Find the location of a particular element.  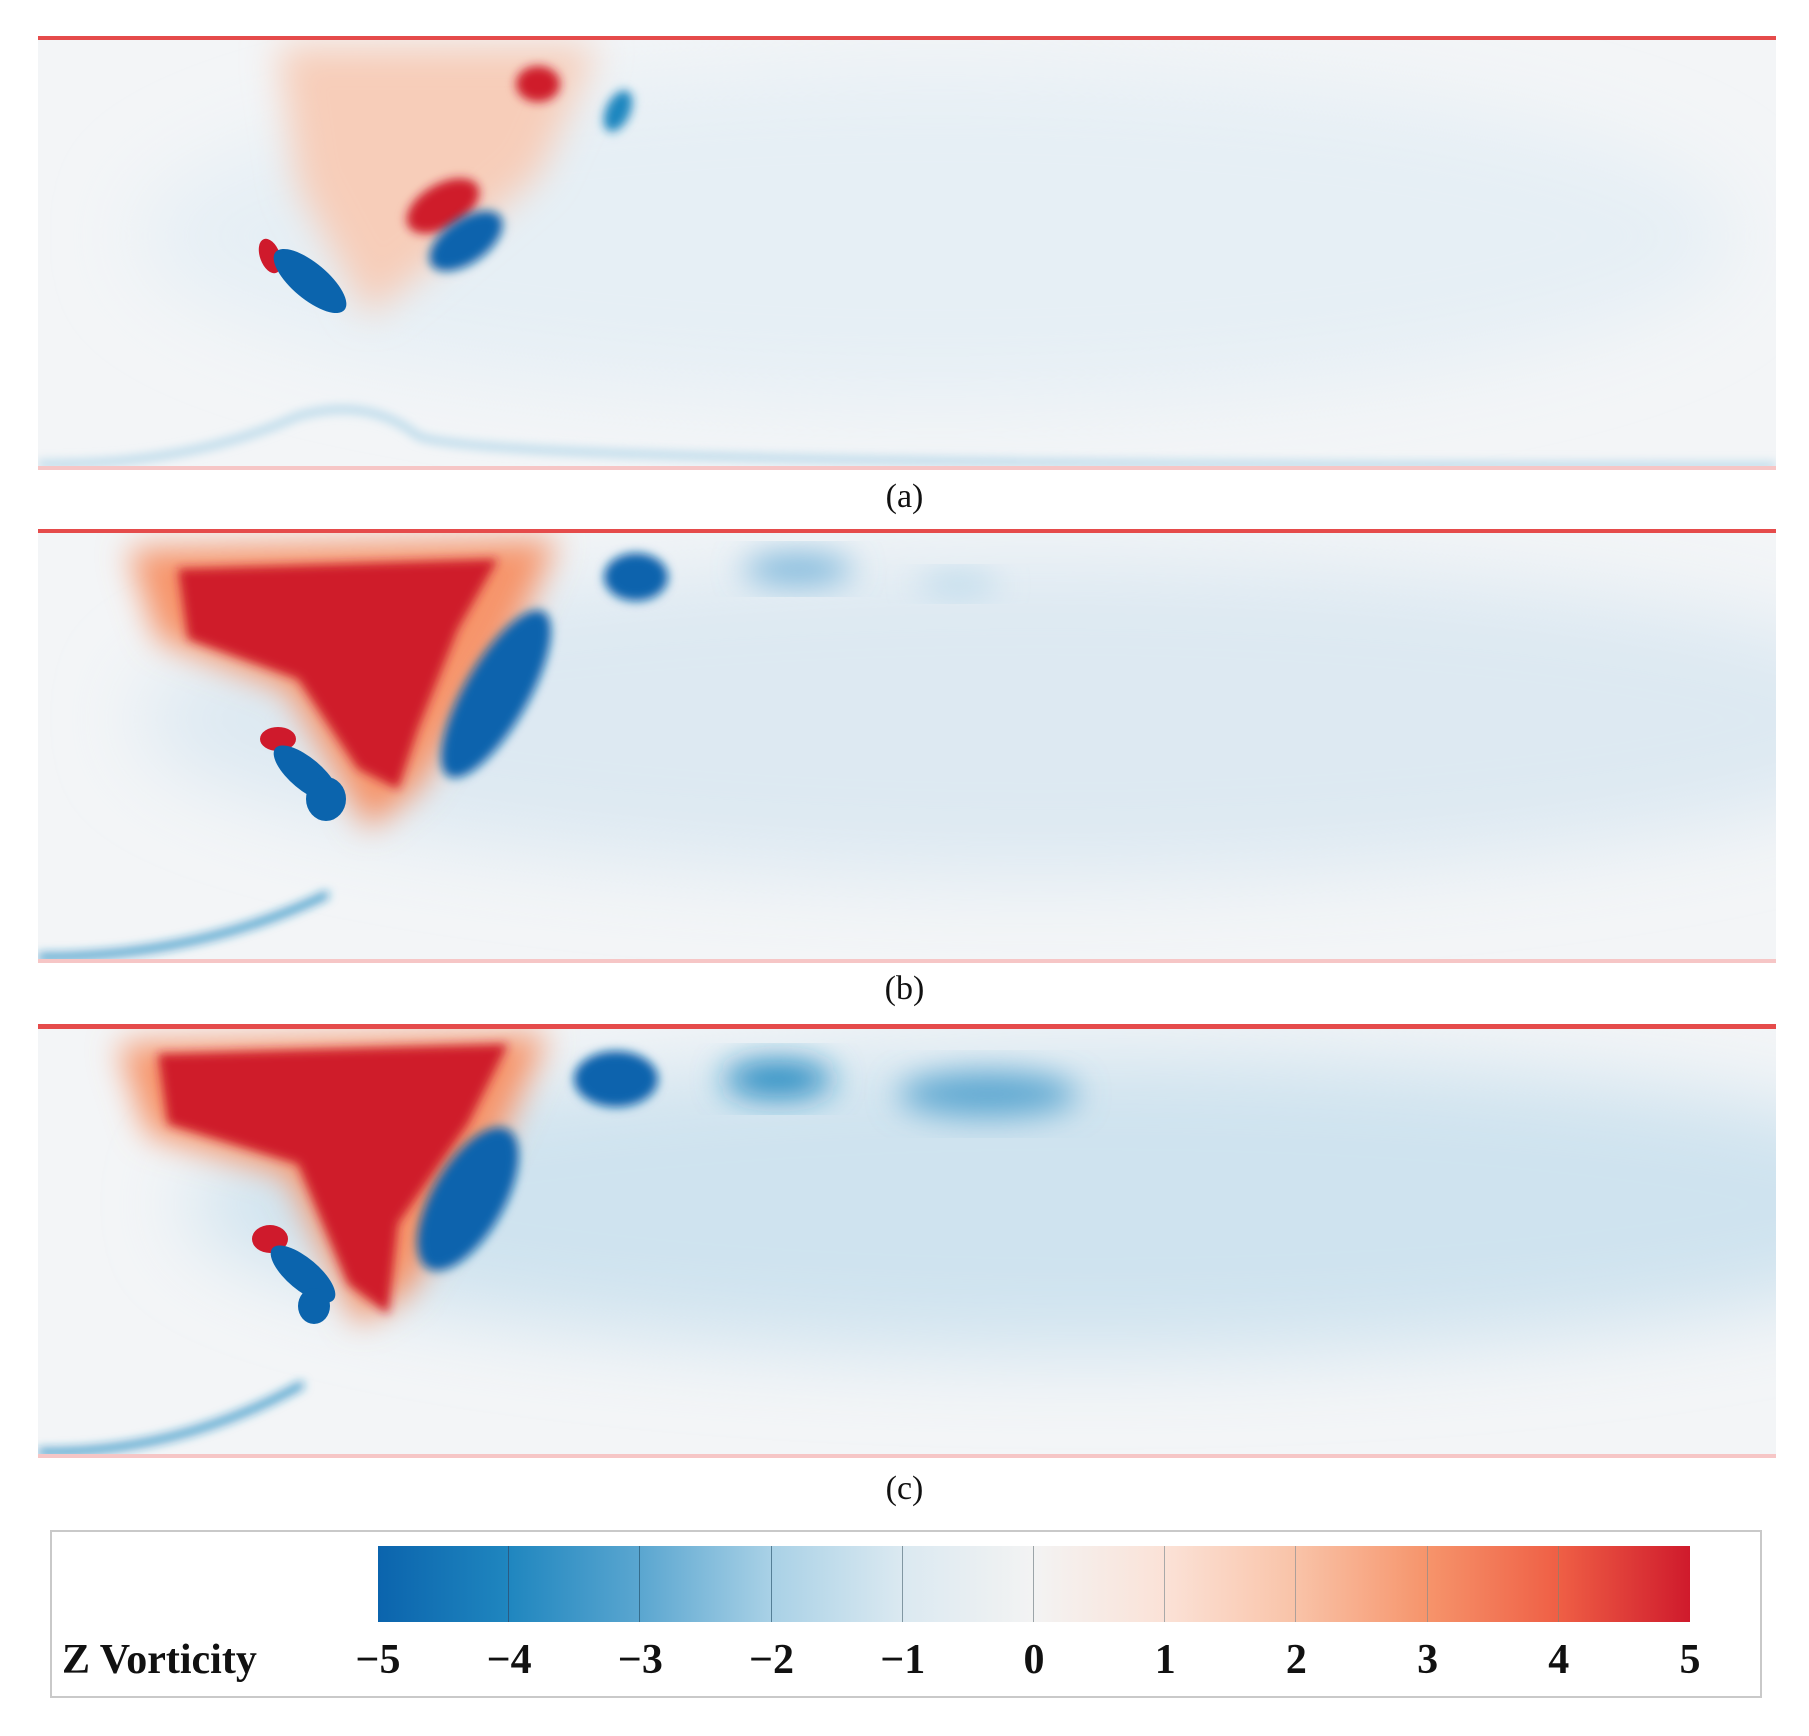

colorbar is located at coordinates (1034, 1584).